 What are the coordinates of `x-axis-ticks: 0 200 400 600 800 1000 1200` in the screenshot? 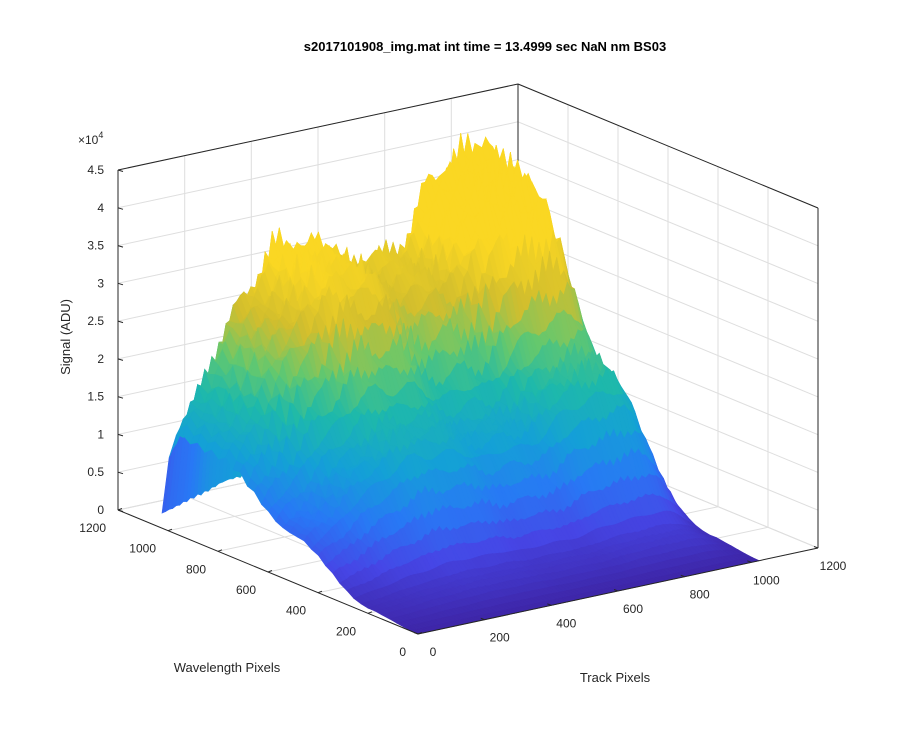 It's located at (630, 602).